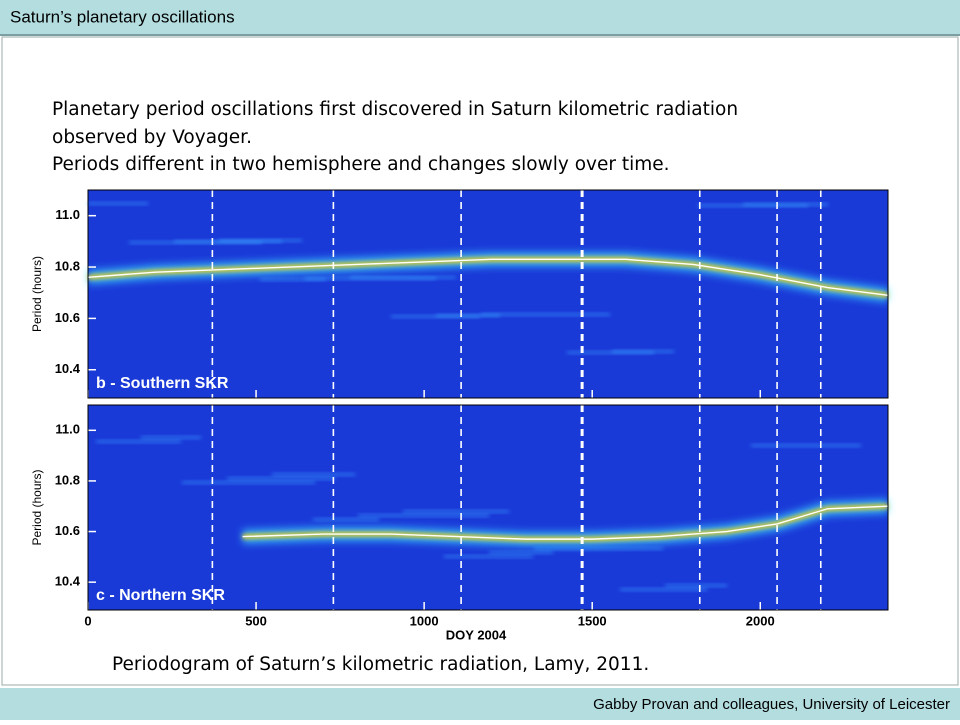  What do you see at coordinates (87, 620) in the screenshot?
I see `x-tick-label: 0` at bounding box center [87, 620].